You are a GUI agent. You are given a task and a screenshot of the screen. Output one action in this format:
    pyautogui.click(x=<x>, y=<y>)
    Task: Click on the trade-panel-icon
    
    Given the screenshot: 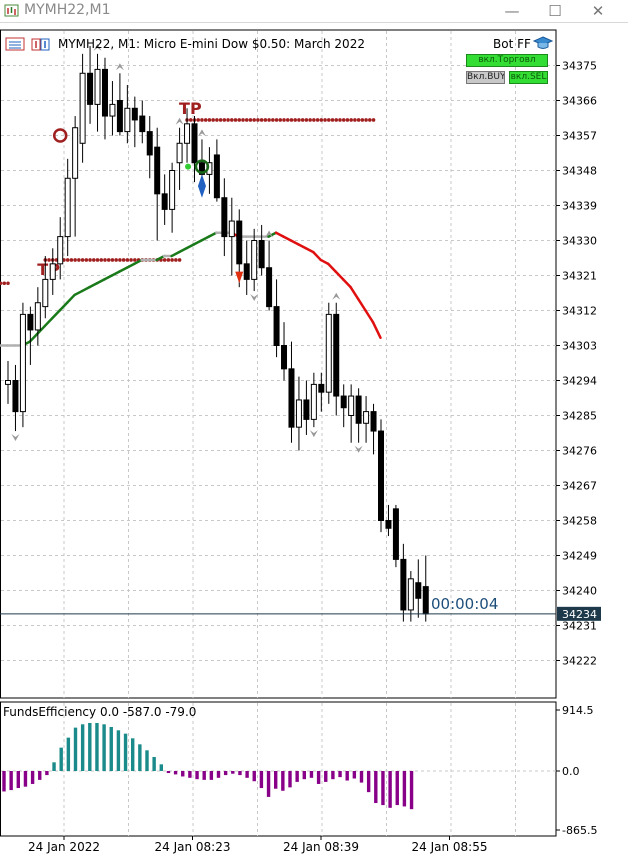 What is the action you would take?
    pyautogui.click(x=16, y=44)
    